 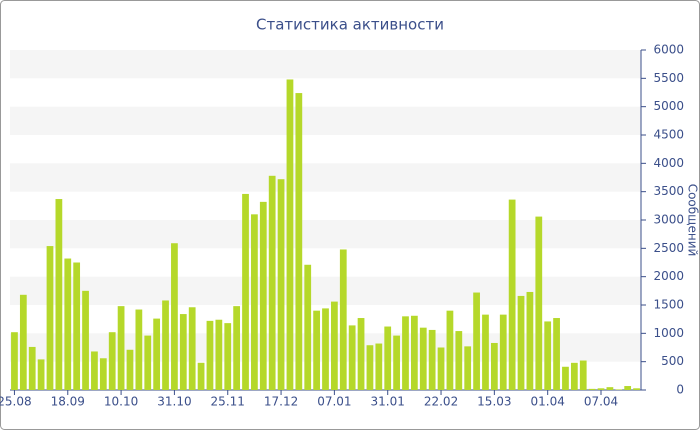 I want to click on y-tick-label: 4500, so click(x=668, y=135).